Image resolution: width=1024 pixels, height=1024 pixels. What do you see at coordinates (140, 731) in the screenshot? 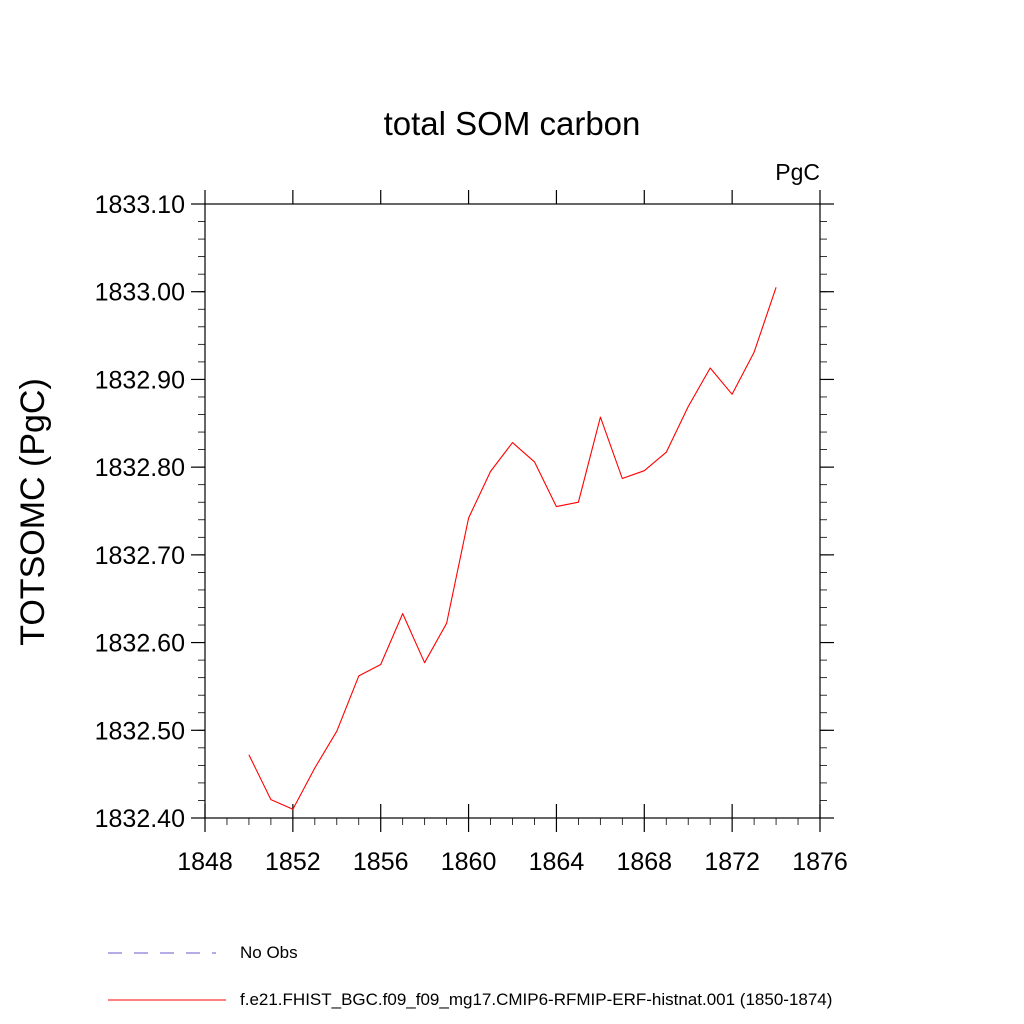
I see `y-tick-label: 1832.50` at bounding box center [140, 731].